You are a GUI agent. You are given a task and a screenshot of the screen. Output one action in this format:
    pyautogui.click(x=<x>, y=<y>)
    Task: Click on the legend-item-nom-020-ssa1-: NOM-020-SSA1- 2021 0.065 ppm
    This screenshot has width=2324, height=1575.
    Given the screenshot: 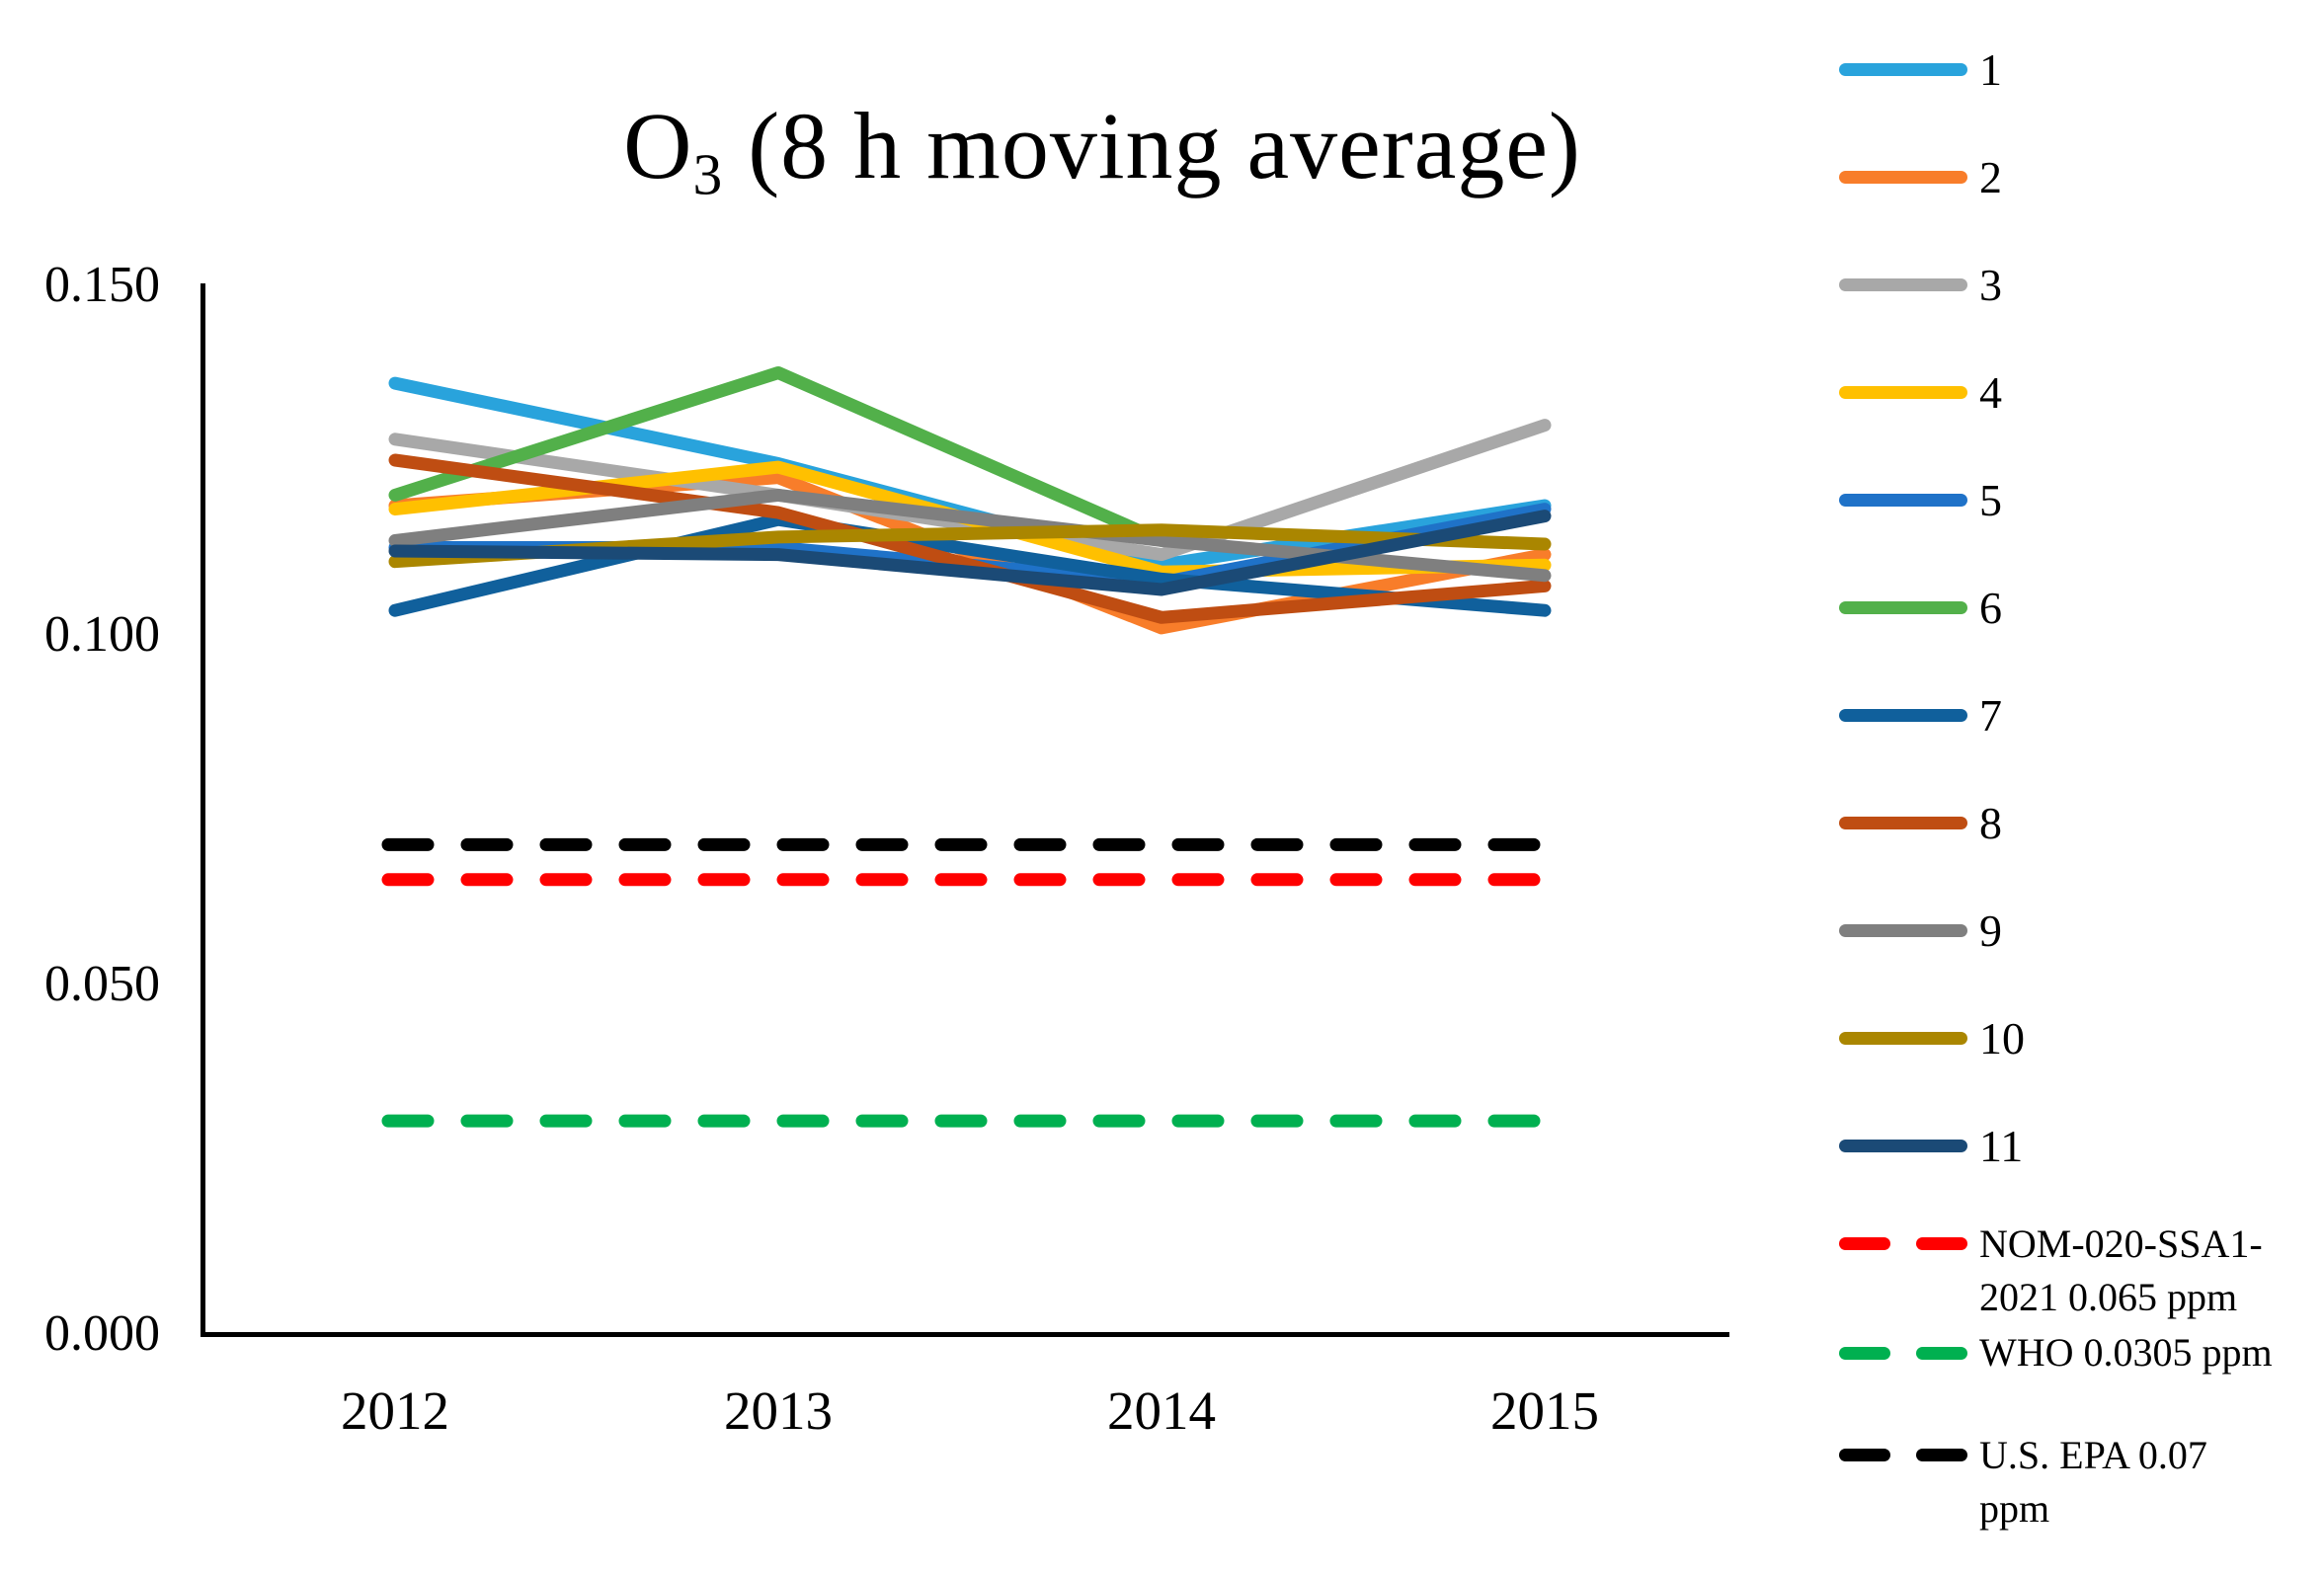 What is the action you would take?
    pyautogui.click(x=2075, y=1271)
    